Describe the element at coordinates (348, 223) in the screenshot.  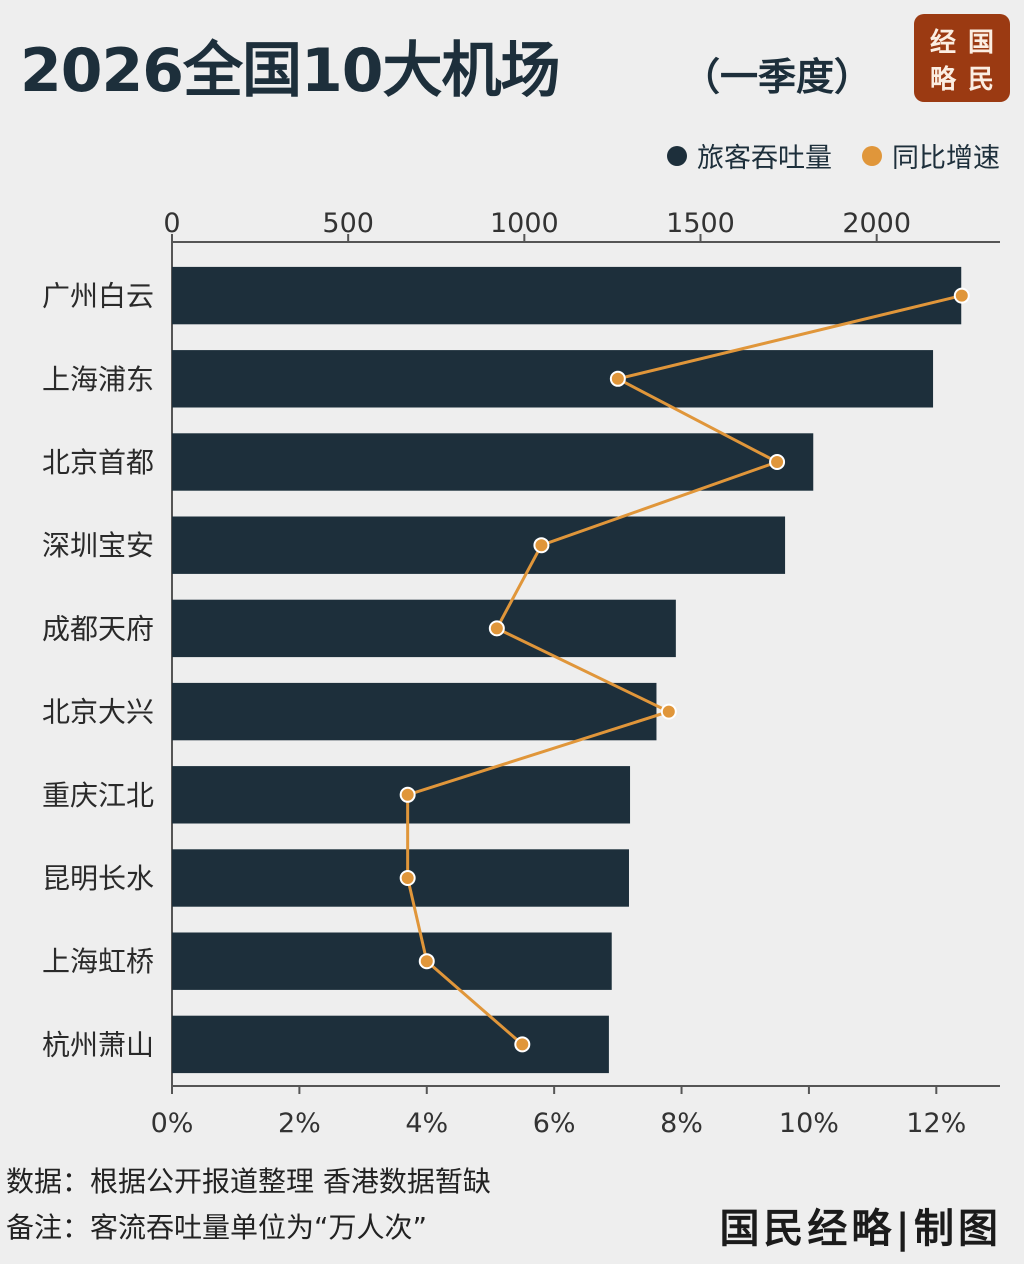
I see `top-tick-label: 500` at that location.